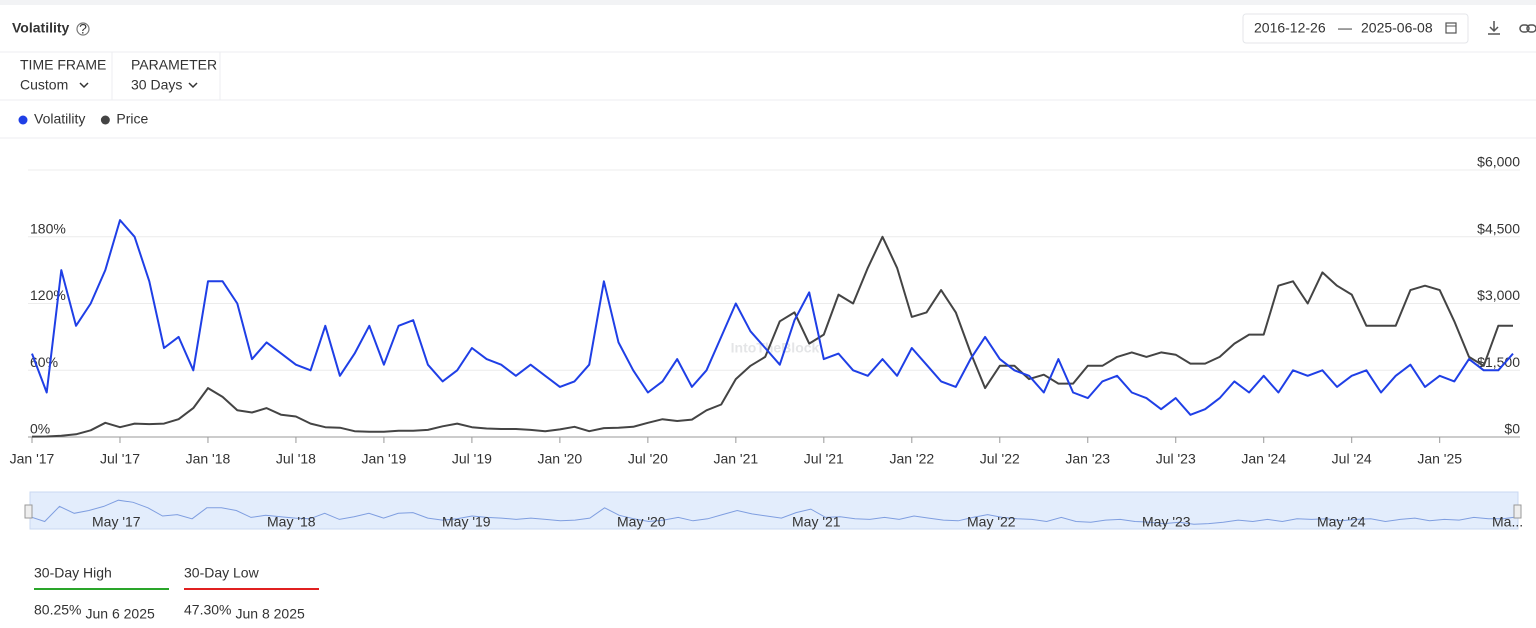 Image resolution: width=1536 pixels, height=628 pixels. What do you see at coordinates (44, 85) in the screenshot?
I see `control-value: Custom` at bounding box center [44, 85].